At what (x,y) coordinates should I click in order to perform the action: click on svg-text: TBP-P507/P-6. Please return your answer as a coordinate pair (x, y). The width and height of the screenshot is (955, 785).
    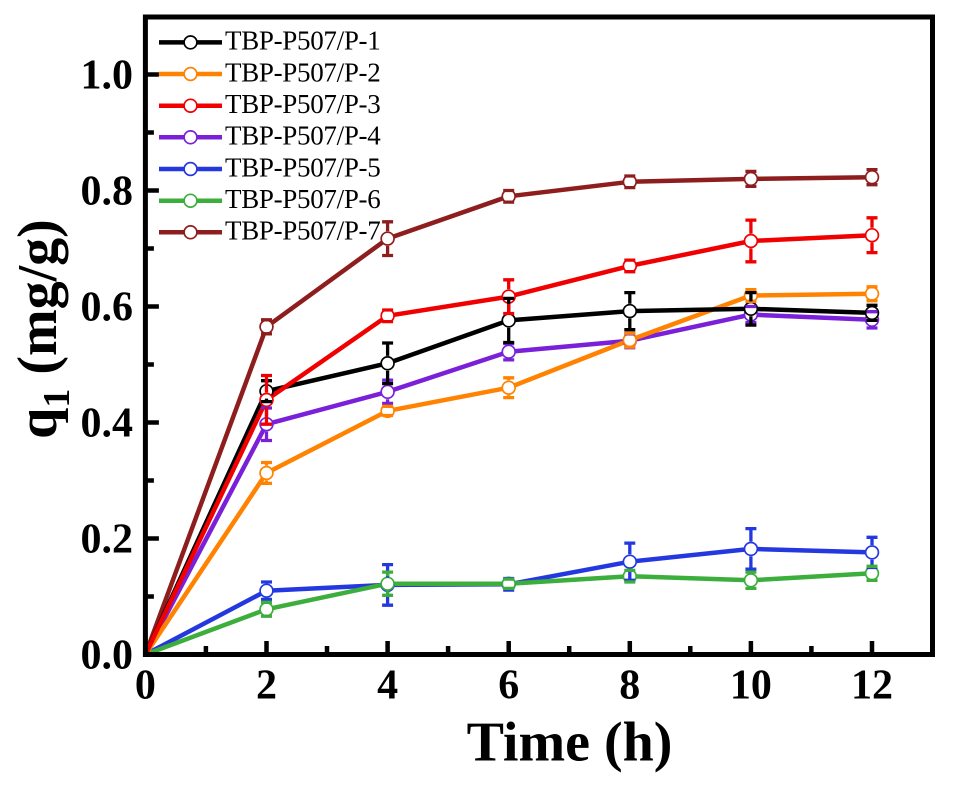
    Looking at the image, I should click on (302, 199).